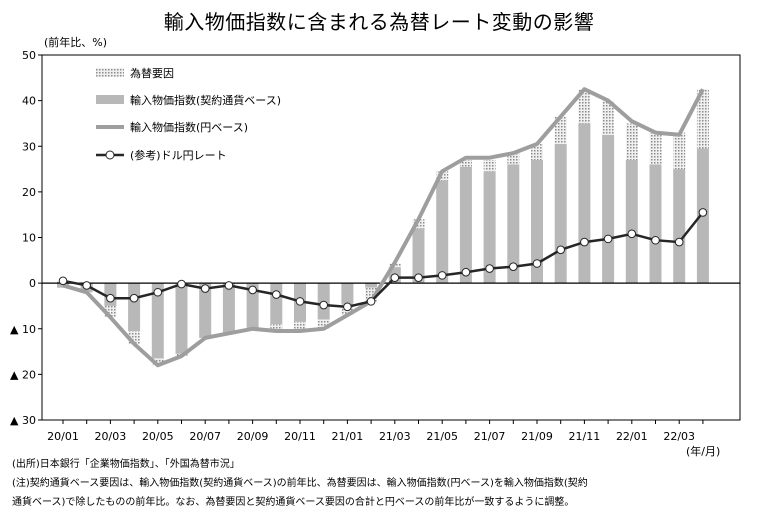 The image size is (758, 525). Describe the element at coordinates (178, 155) in the screenshot. I see `legend-label-fxrate: (参考)ドル円レート` at that location.